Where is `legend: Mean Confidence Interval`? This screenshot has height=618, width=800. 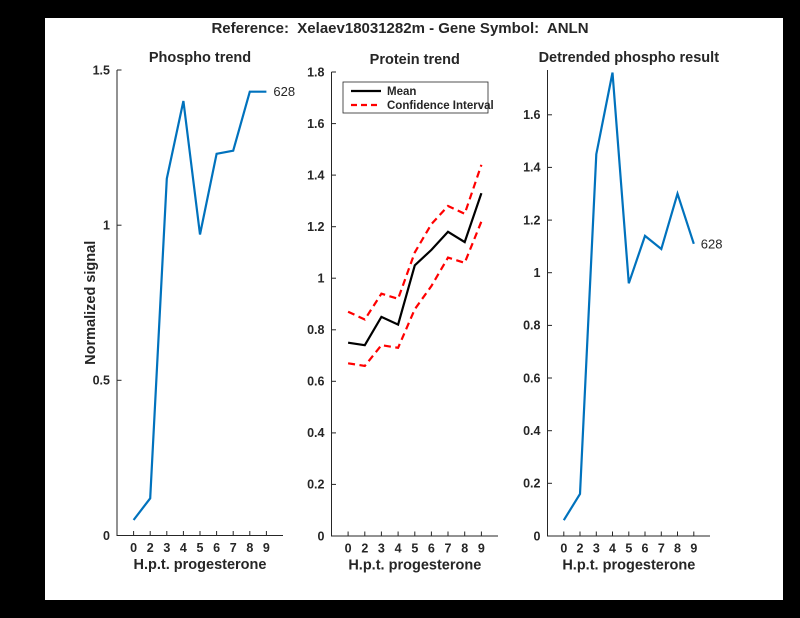
legend: Mean Confidence Interval is located at coordinates (418, 97).